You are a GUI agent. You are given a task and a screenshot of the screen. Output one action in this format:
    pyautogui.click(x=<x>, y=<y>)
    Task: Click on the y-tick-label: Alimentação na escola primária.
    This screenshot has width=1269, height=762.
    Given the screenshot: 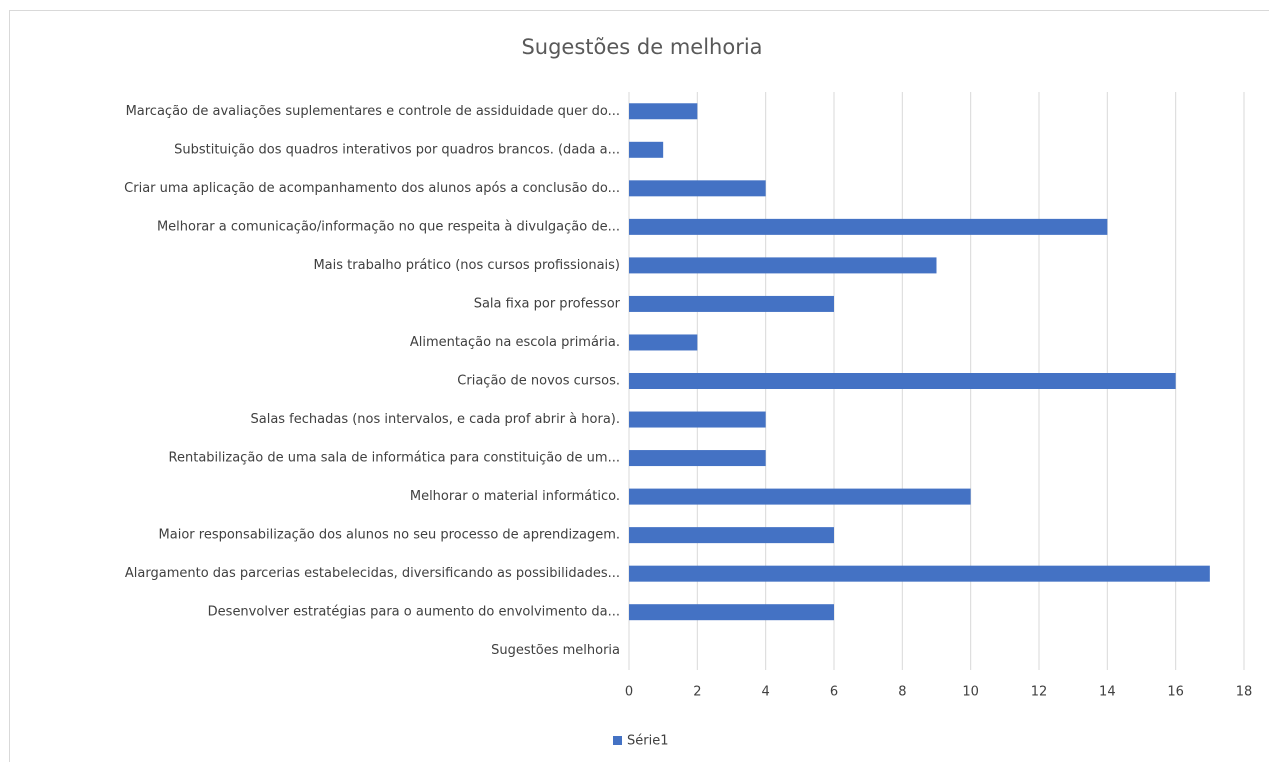 What is the action you would take?
    pyautogui.click(x=515, y=342)
    